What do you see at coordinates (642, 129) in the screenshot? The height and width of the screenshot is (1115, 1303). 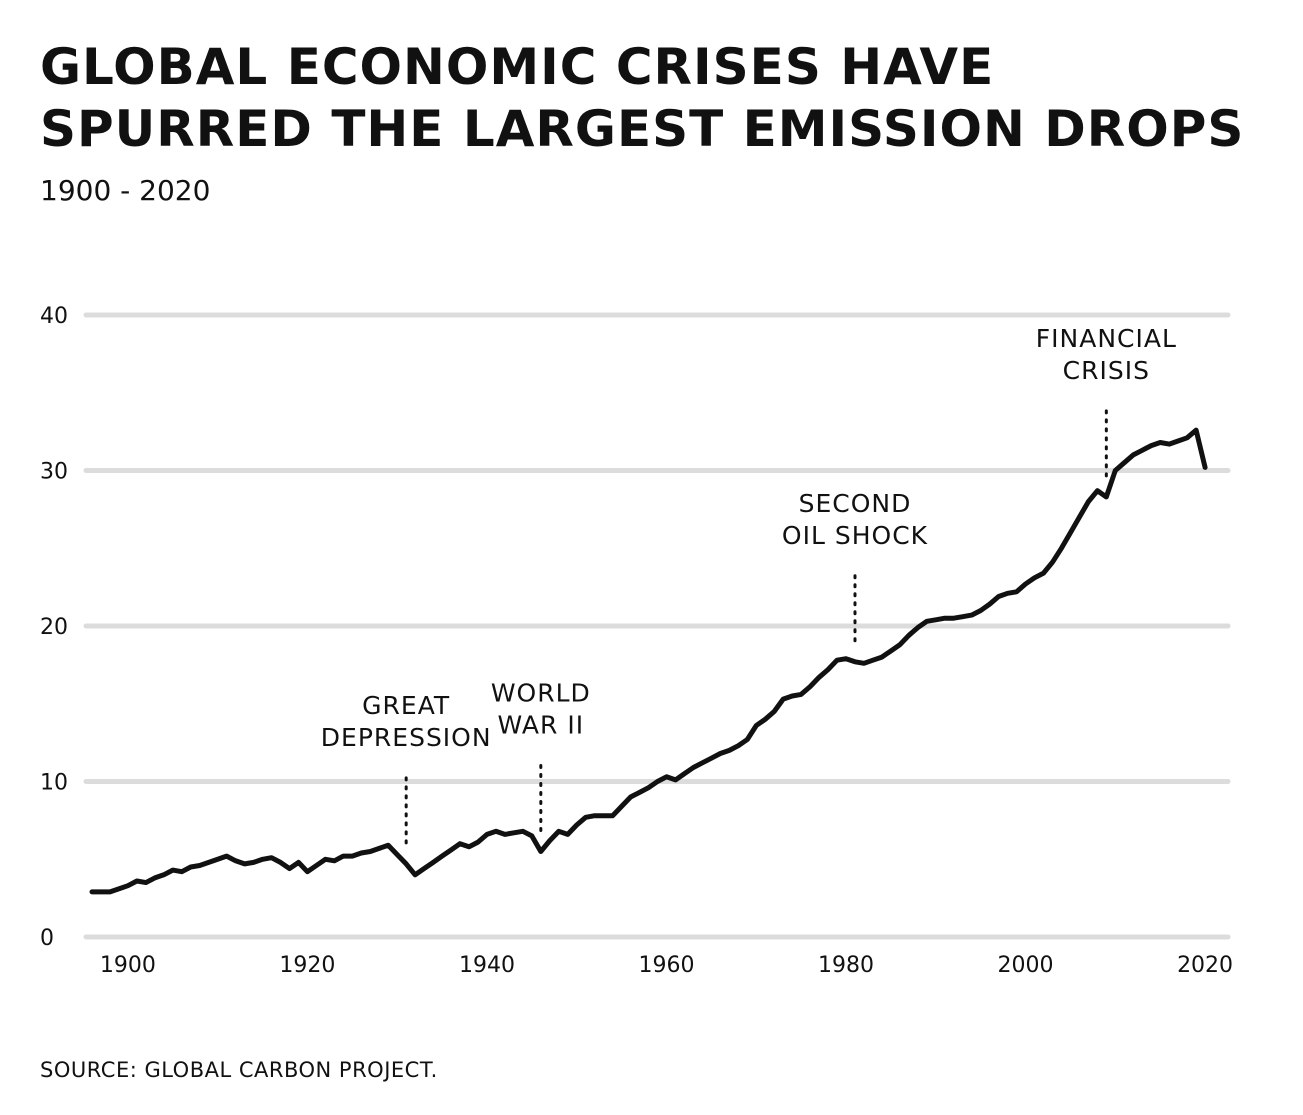 I see `chart-title-line-2: SPURRED THE LARGEST EMISSION DROPS` at bounding box center [642, 129].